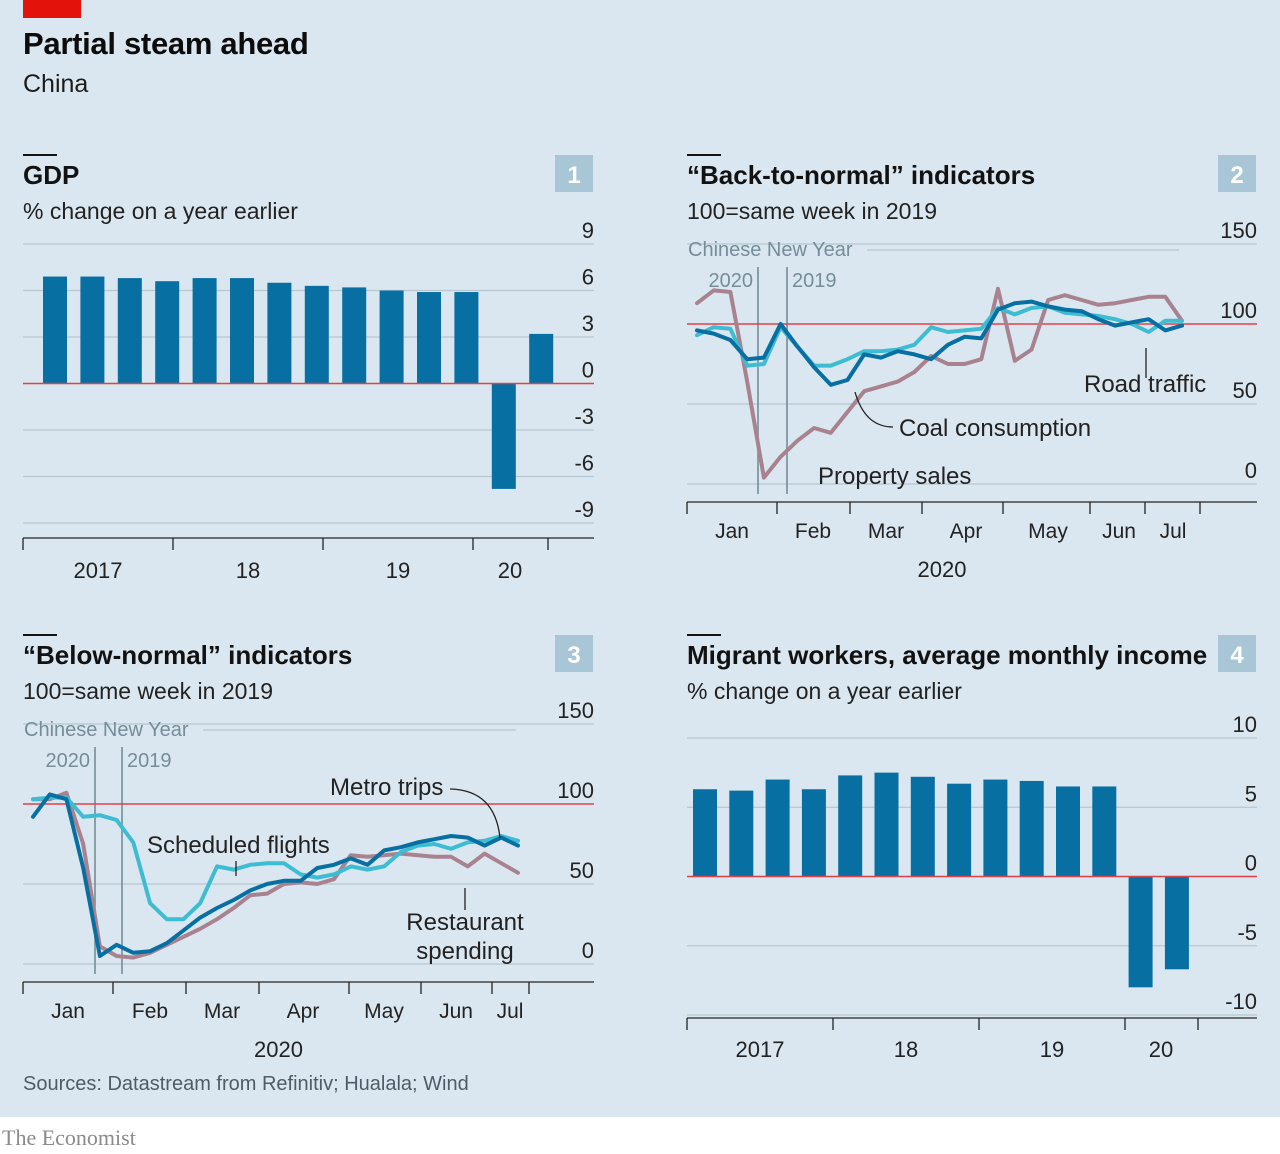  I want to click on chart-title: Migrant workers, average monthly income, so click(947, 655).